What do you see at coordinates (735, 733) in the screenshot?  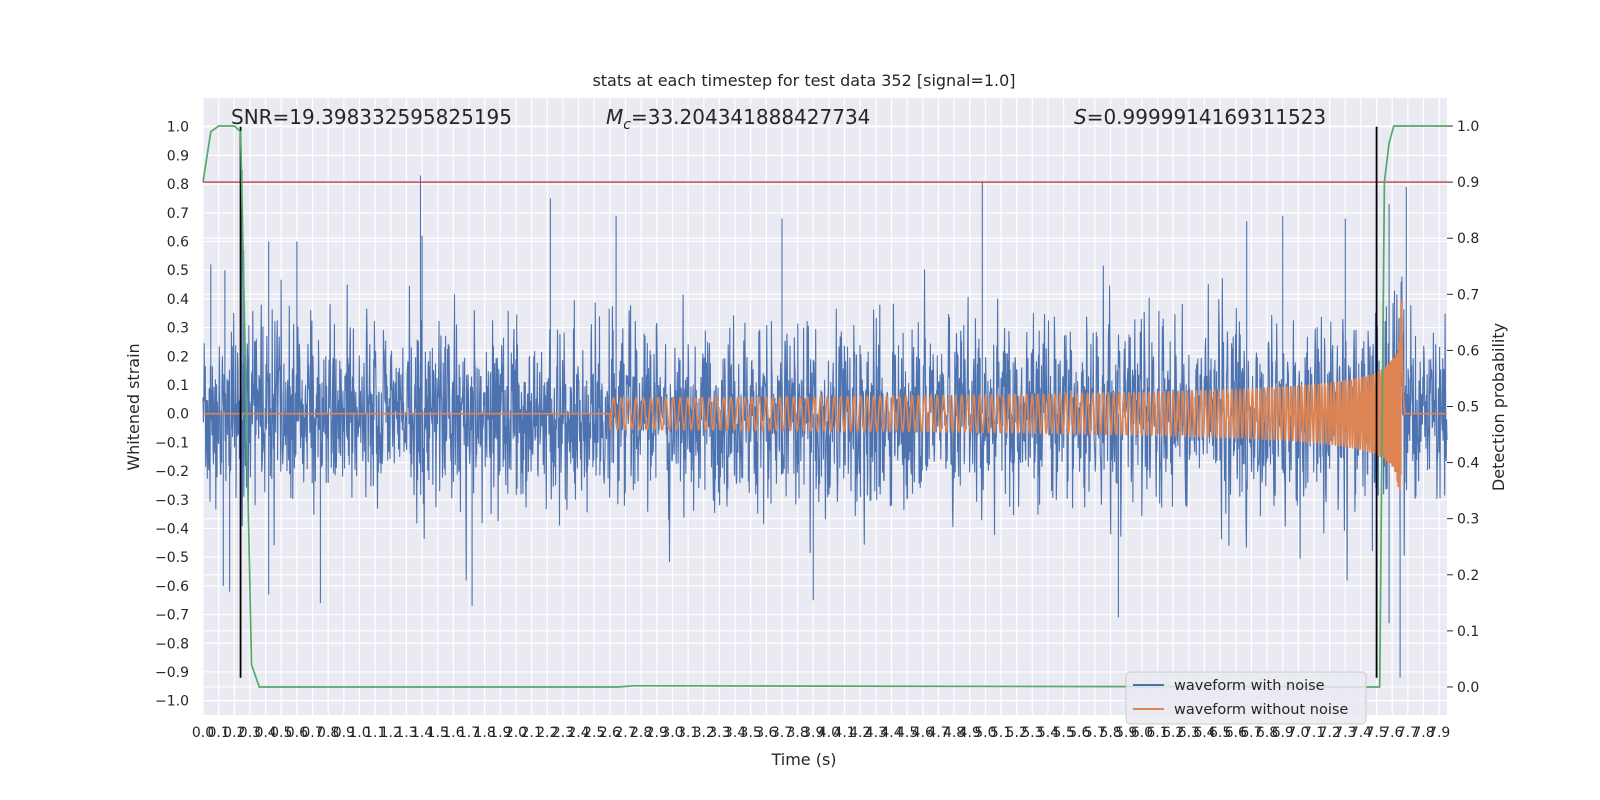 I see `x-tick-label: 3.4` at bounding box center [735, 733].